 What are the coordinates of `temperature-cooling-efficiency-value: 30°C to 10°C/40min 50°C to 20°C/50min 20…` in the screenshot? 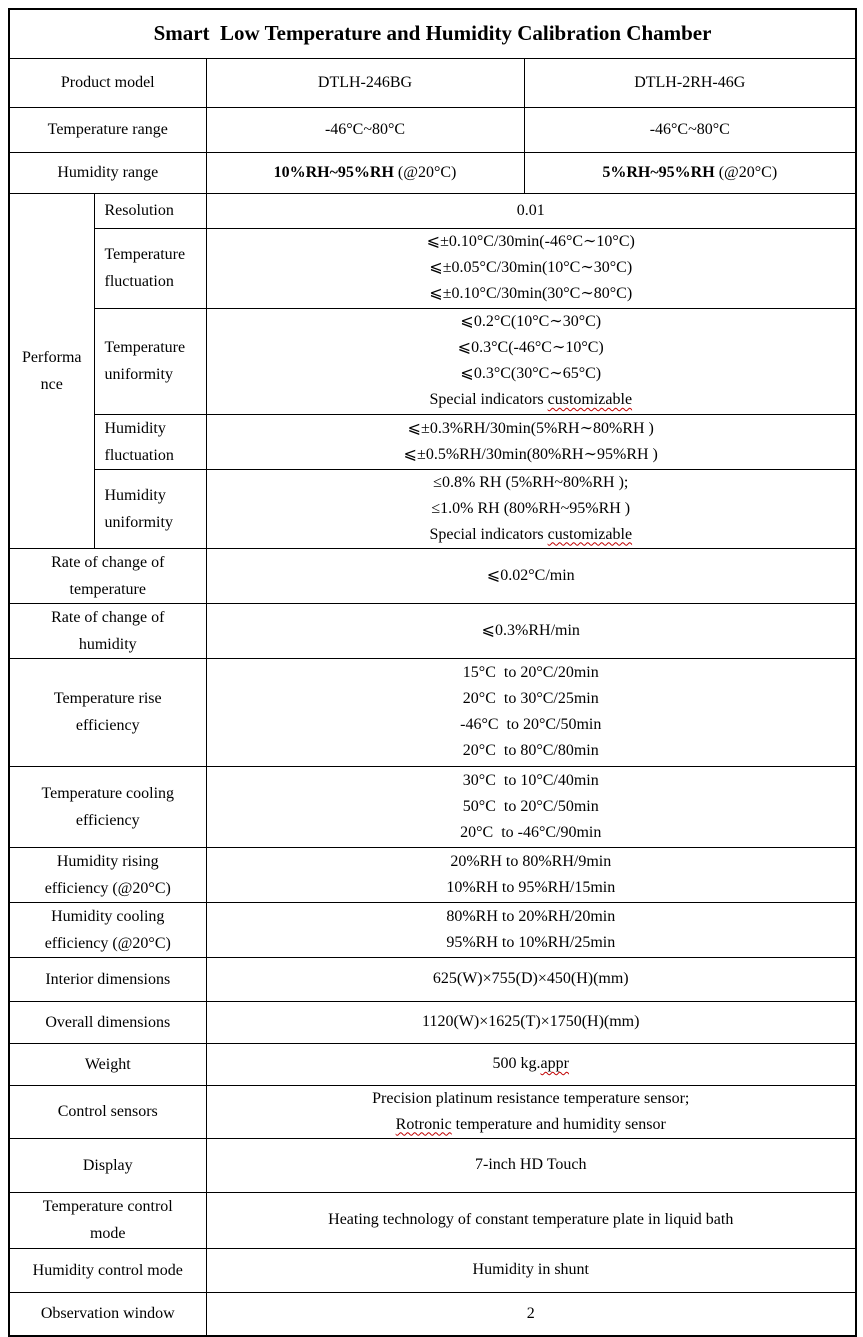 It's located at (531, 806).